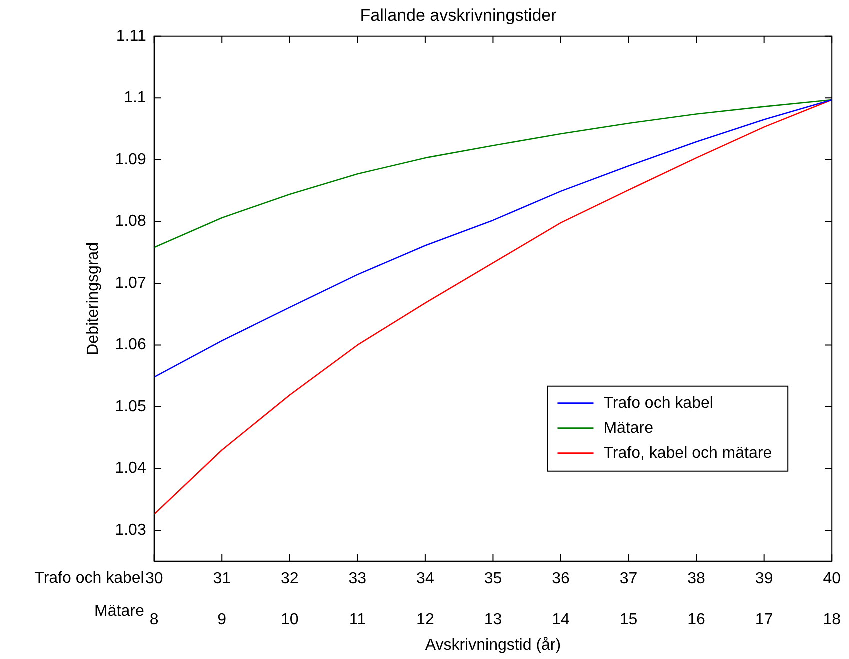  What do you see at coordinates (697, 620) in the screenshot?
I see `x2-tick-label: 16` at bounding box center [697, 620].